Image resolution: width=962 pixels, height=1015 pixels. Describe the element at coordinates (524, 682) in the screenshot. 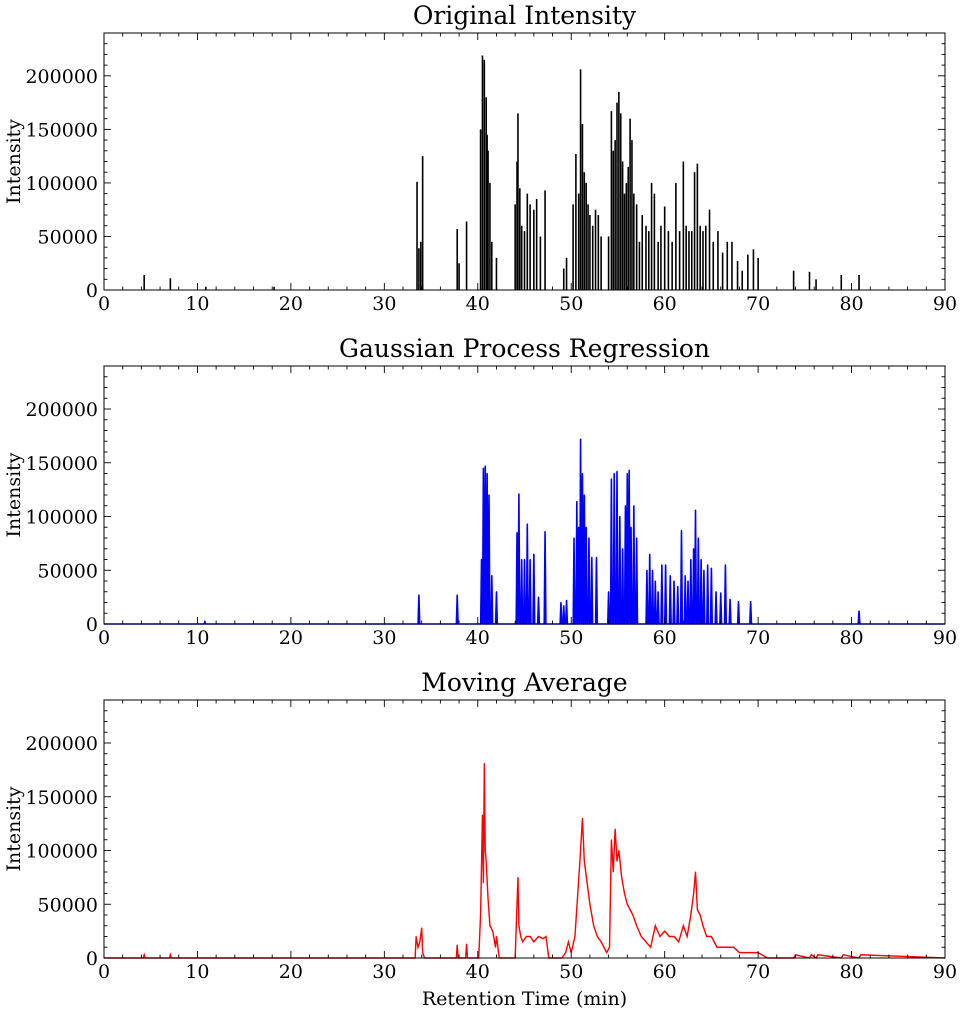

I see `chart-title: Moving Average` at that location.